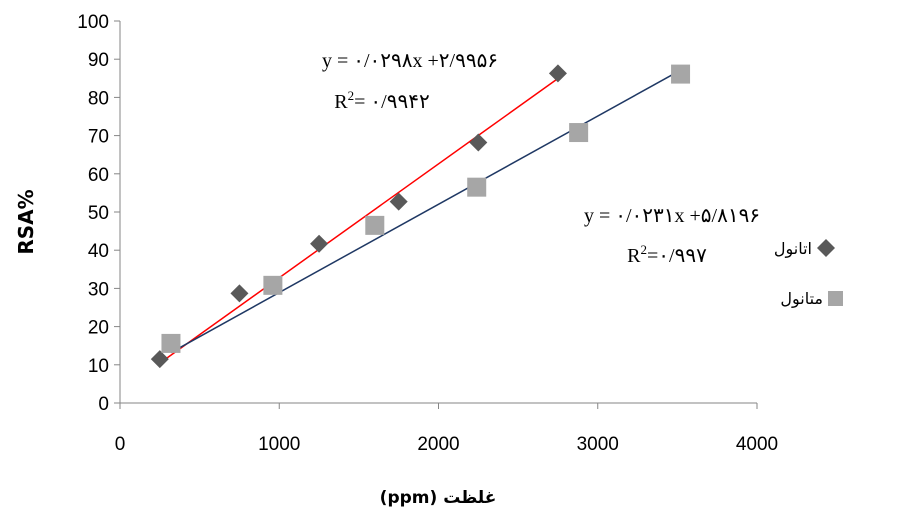 The image size is (902, 513). What do you see at coordinates (757, 444) in the screenshot?
I see `x-tick-label: 4000` at bounding box center [757, 444].